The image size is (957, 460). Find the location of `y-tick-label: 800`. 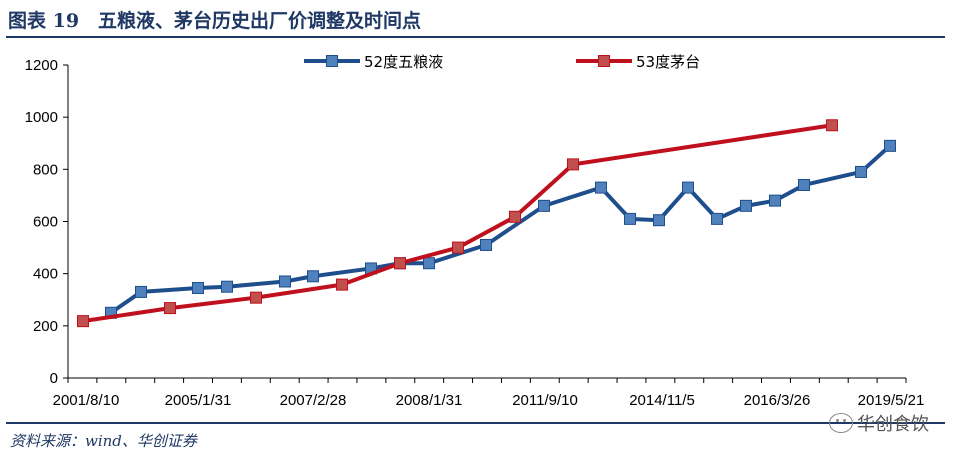

y-tick-label: 800 is located at coordinates (45, 169).